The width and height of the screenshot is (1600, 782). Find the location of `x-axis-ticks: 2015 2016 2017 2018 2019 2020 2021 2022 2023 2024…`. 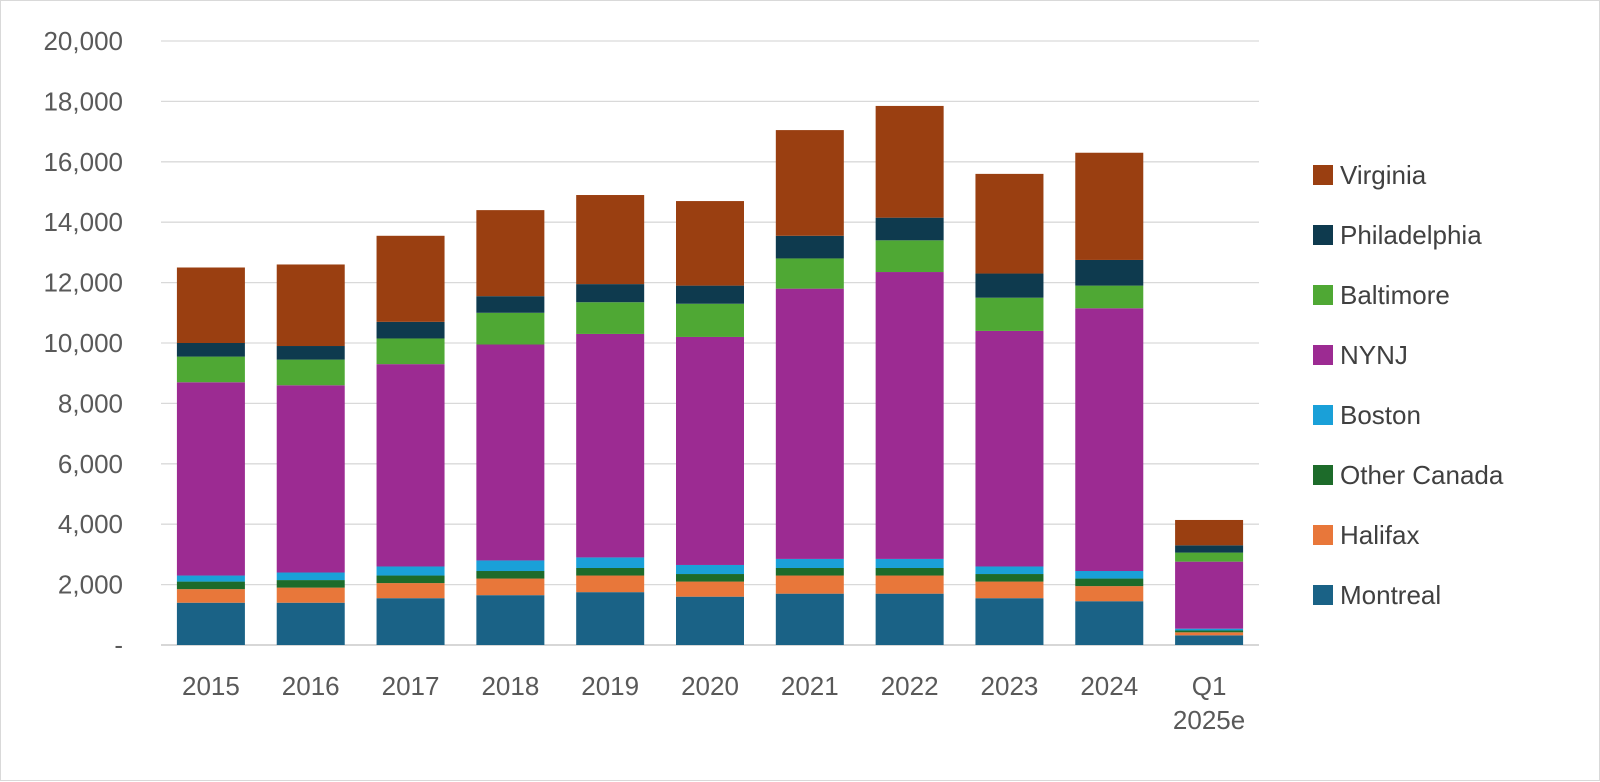

x-axis-ticks: 2015 2016 2017 2018 2019 2020 2021 2022 2023 2024… is located at coordinates (713, 703).